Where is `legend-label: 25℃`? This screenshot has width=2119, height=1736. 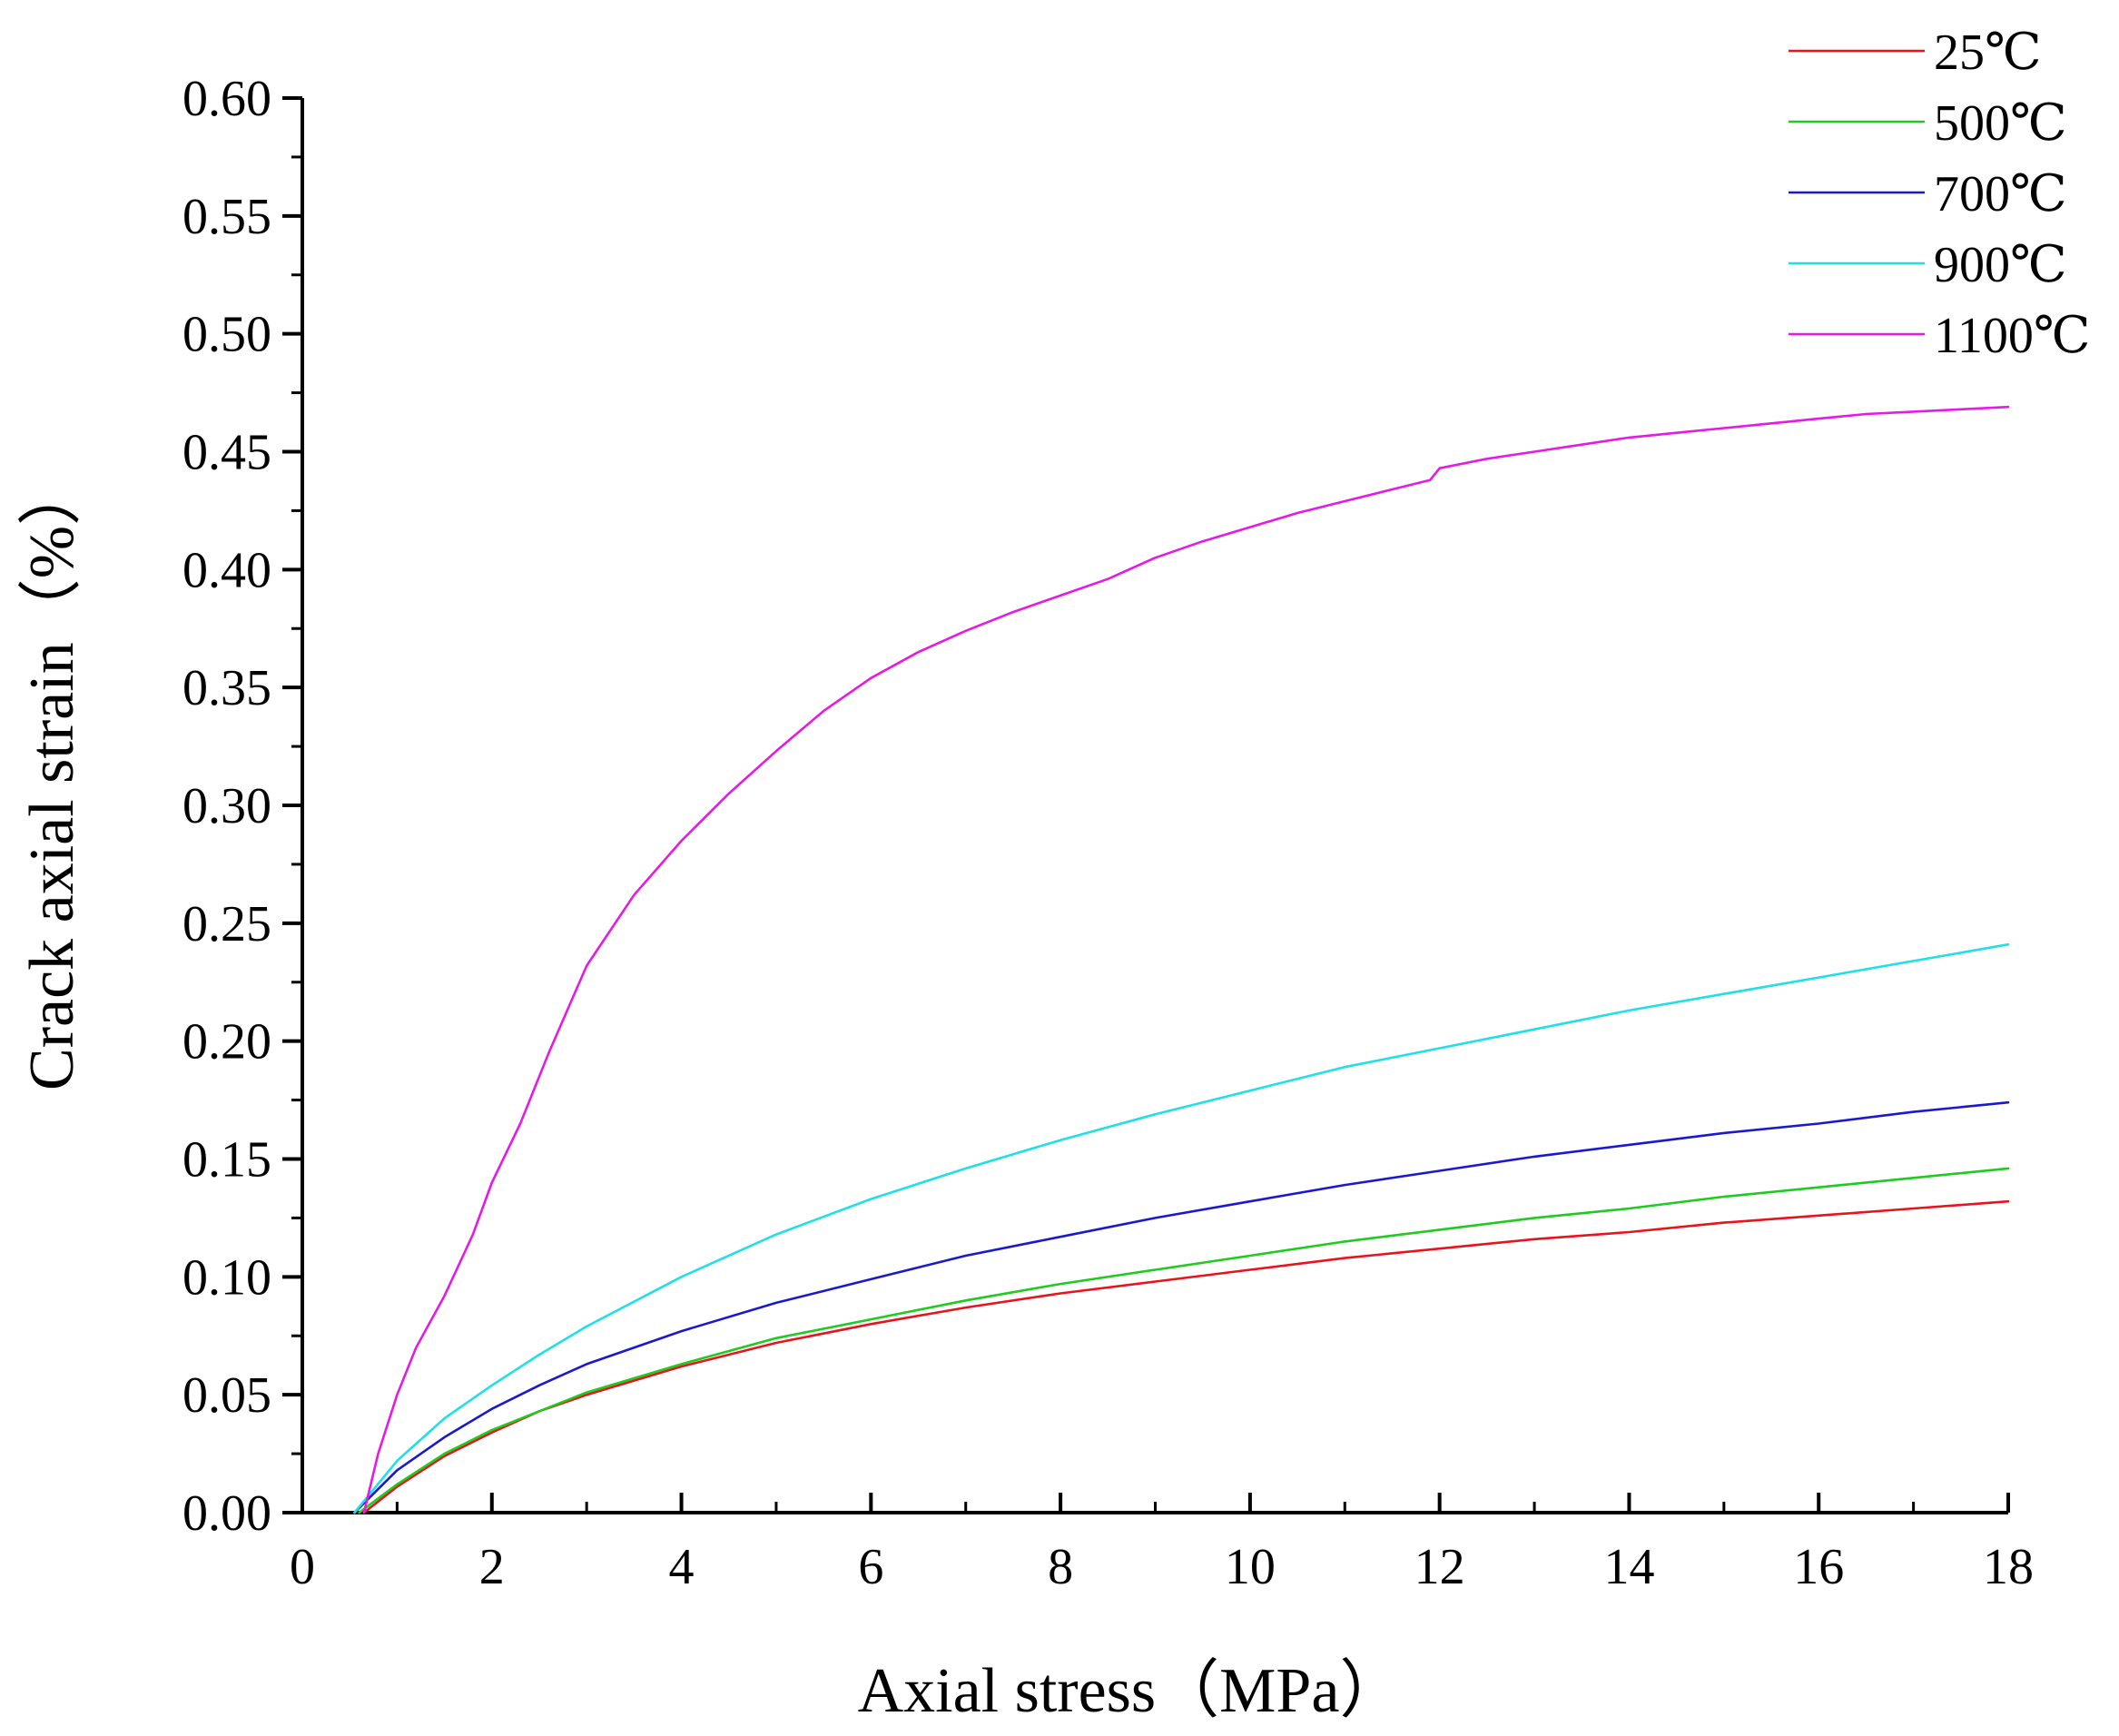
legend-label: 25℃ is located at coordinates (1988, 53).